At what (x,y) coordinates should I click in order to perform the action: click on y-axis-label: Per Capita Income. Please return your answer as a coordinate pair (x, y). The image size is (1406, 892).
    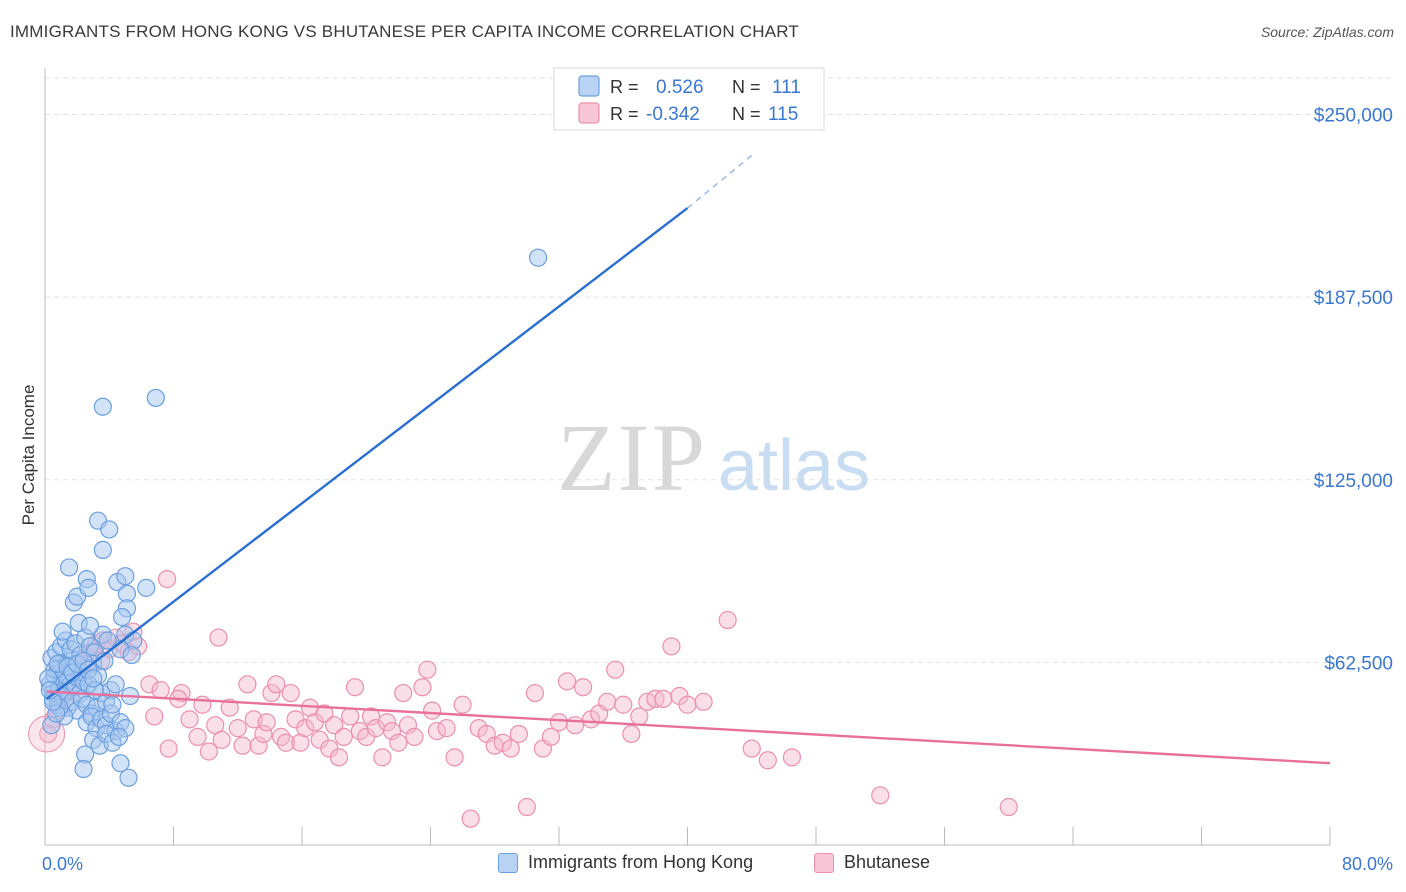
    Looking at the image, I should click on (28, 455).